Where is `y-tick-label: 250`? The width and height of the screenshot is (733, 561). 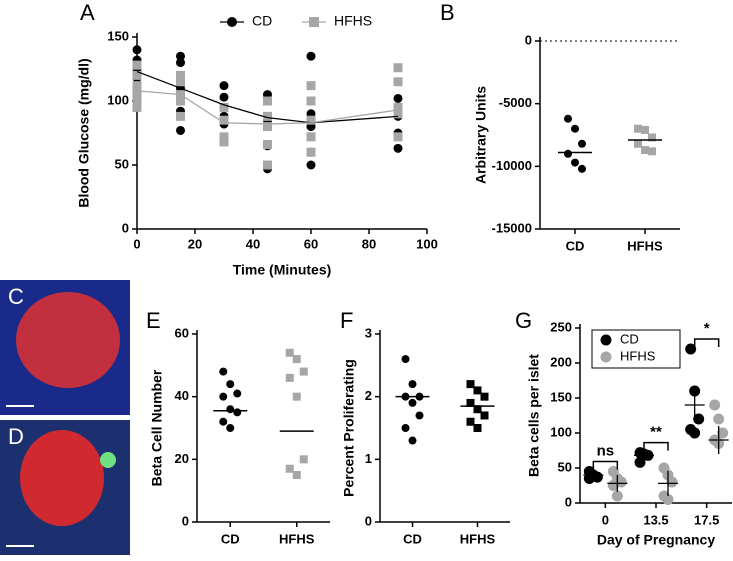
y-tick-label: 250 is located at coordinates (561, 326).